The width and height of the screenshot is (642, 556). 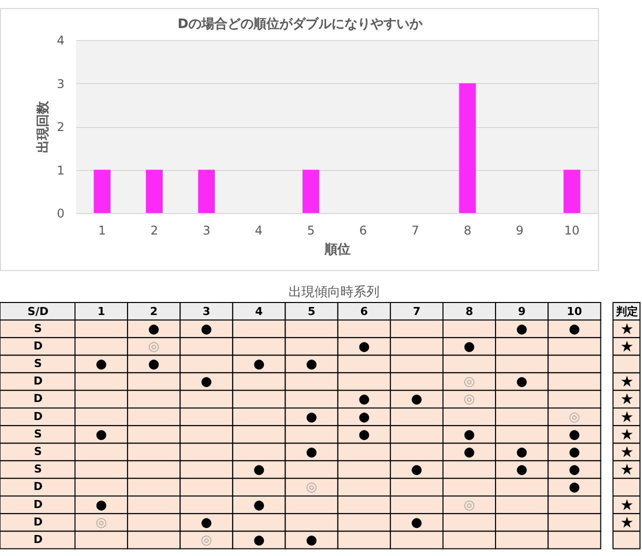 What do you see at coordinates (38, 311) in the screenshot?
I see `y-axis-title: S/D` at bounding box center [38, 311].